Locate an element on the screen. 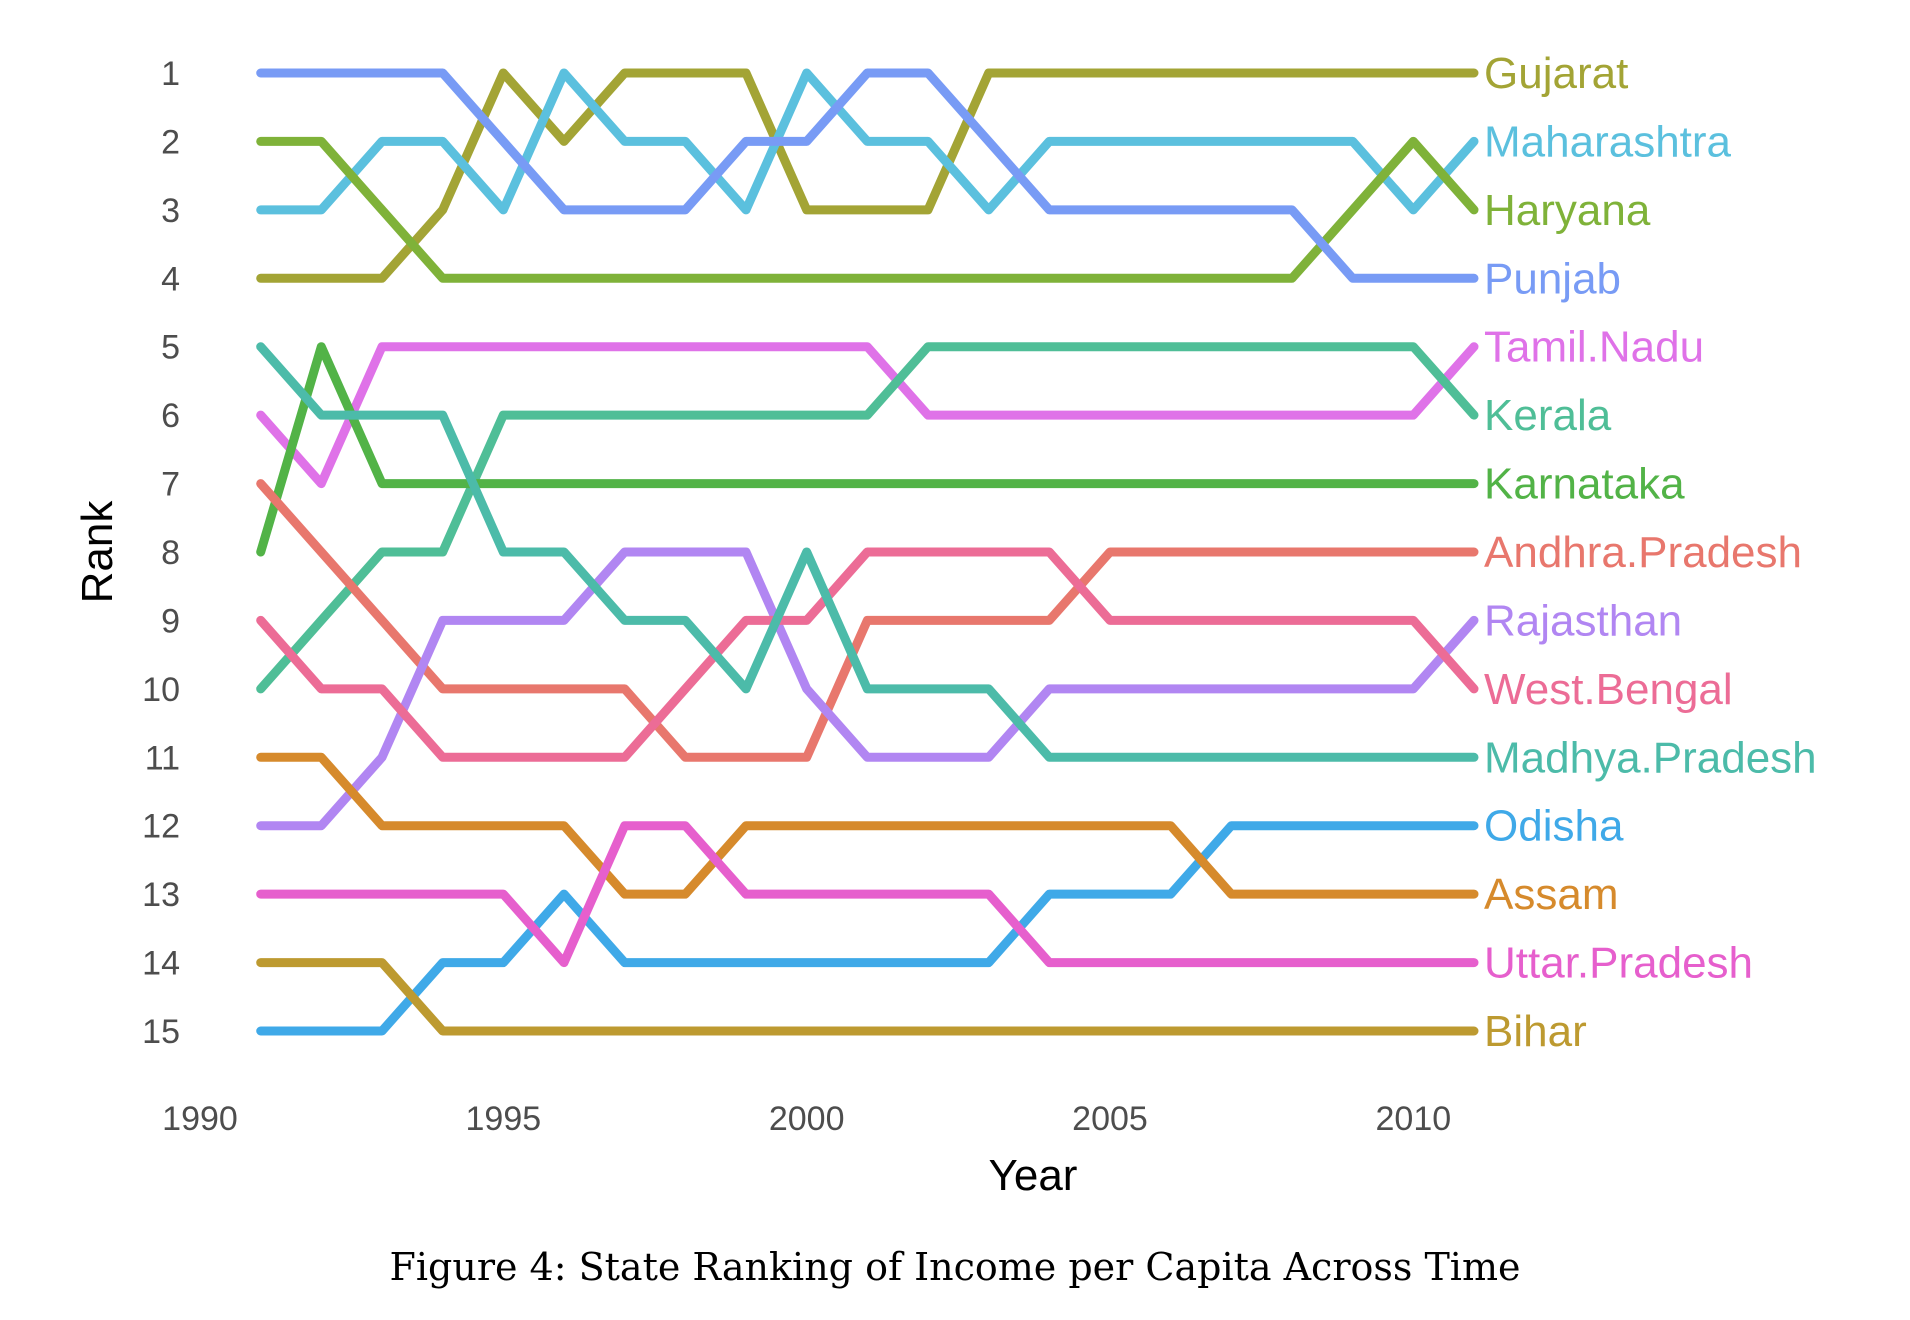 Image resolution: width=1910 pixels, height=1320 pixels. end-label-madhya-pradesh: Madhya.Pradesh is located at coordinates (1650, 757).